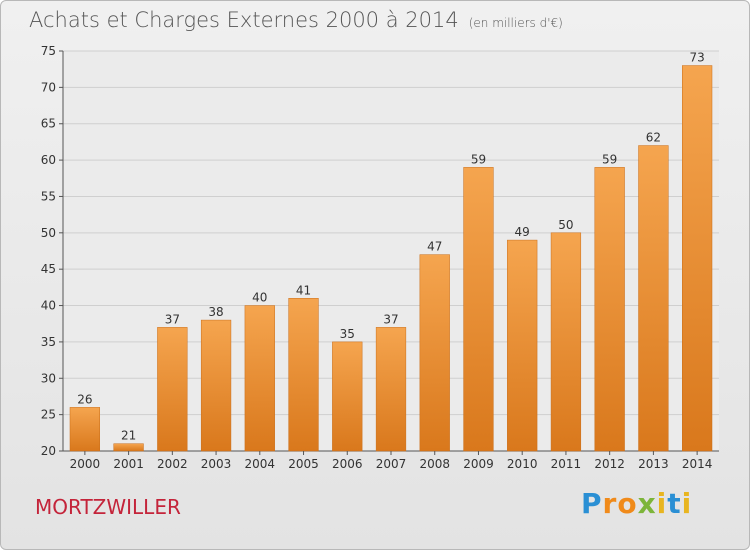  What do you see at coordinates (259, 298) in the screenshot?
I see `data-label: 40` at bounding box center [259, 298].